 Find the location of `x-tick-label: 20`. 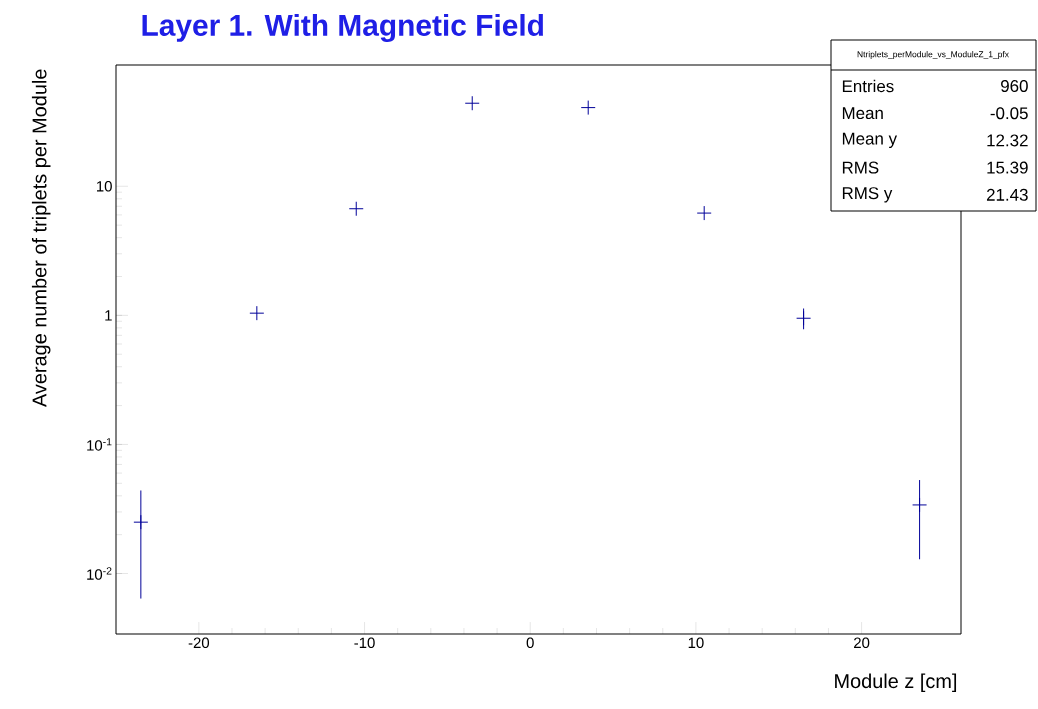

x-tick-label: 20 is located at coordinates (862, 643).